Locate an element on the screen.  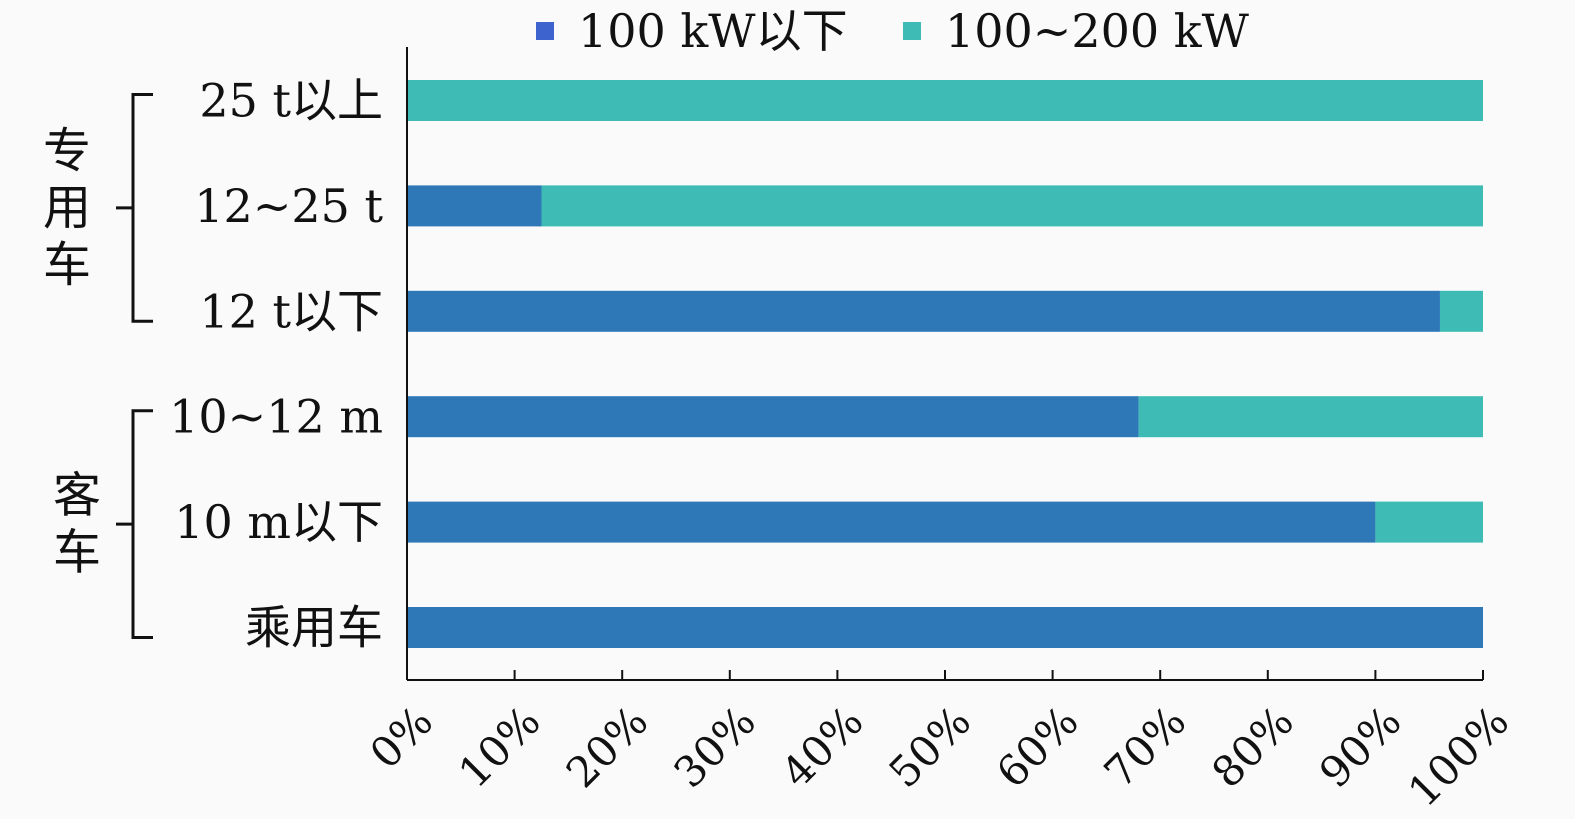
group-label-char: 用 is located at coordinates (67, 208).